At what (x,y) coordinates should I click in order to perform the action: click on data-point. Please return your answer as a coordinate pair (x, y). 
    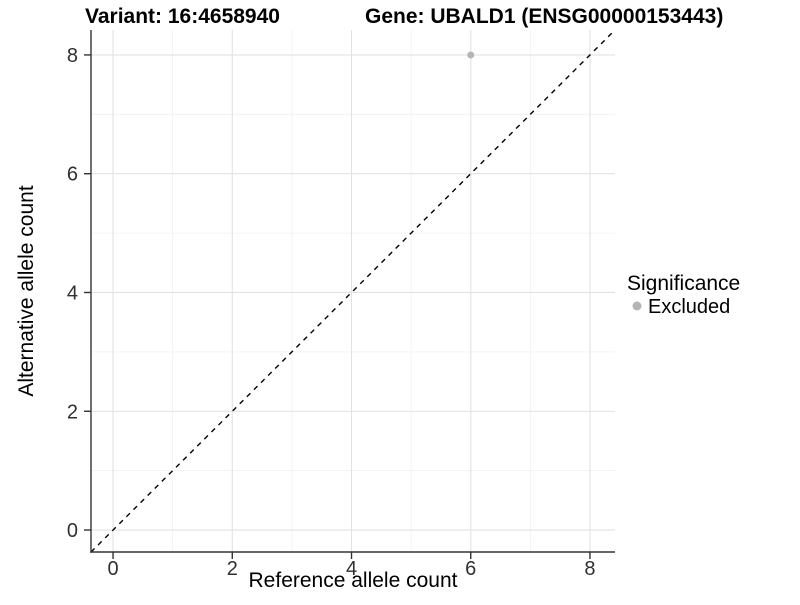
    Looking at the image, I should click on (471, 55).